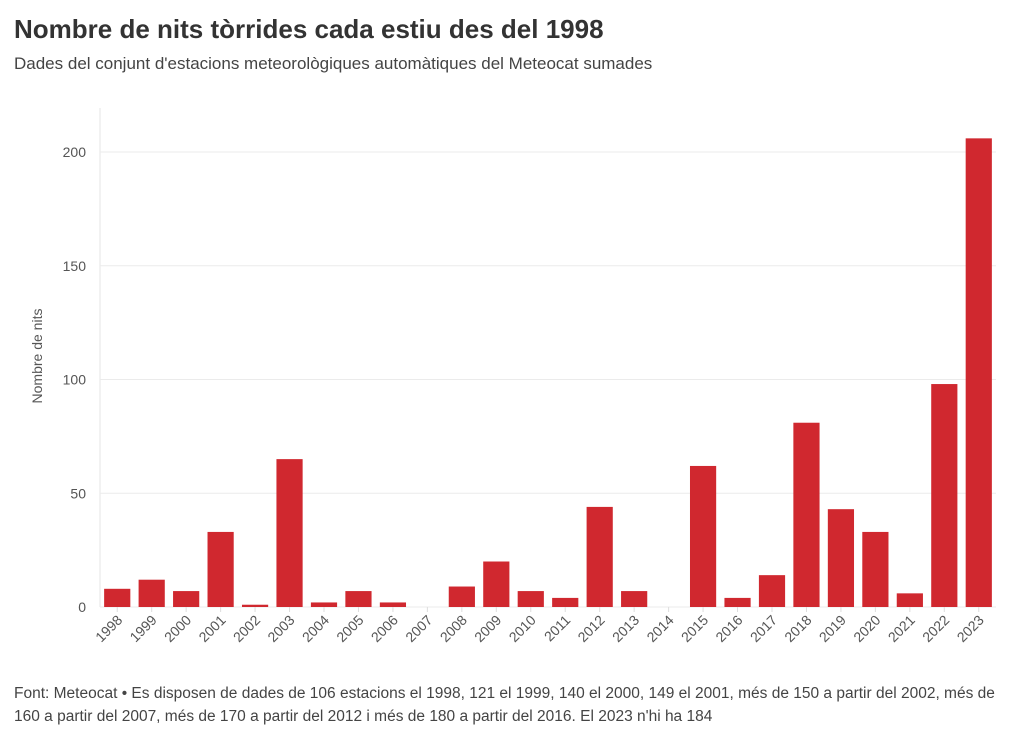  What do you see at coordinates (142, 628) in the screenshot?
I see `x-tick-label: 1999` at bounding box center [142, 628].